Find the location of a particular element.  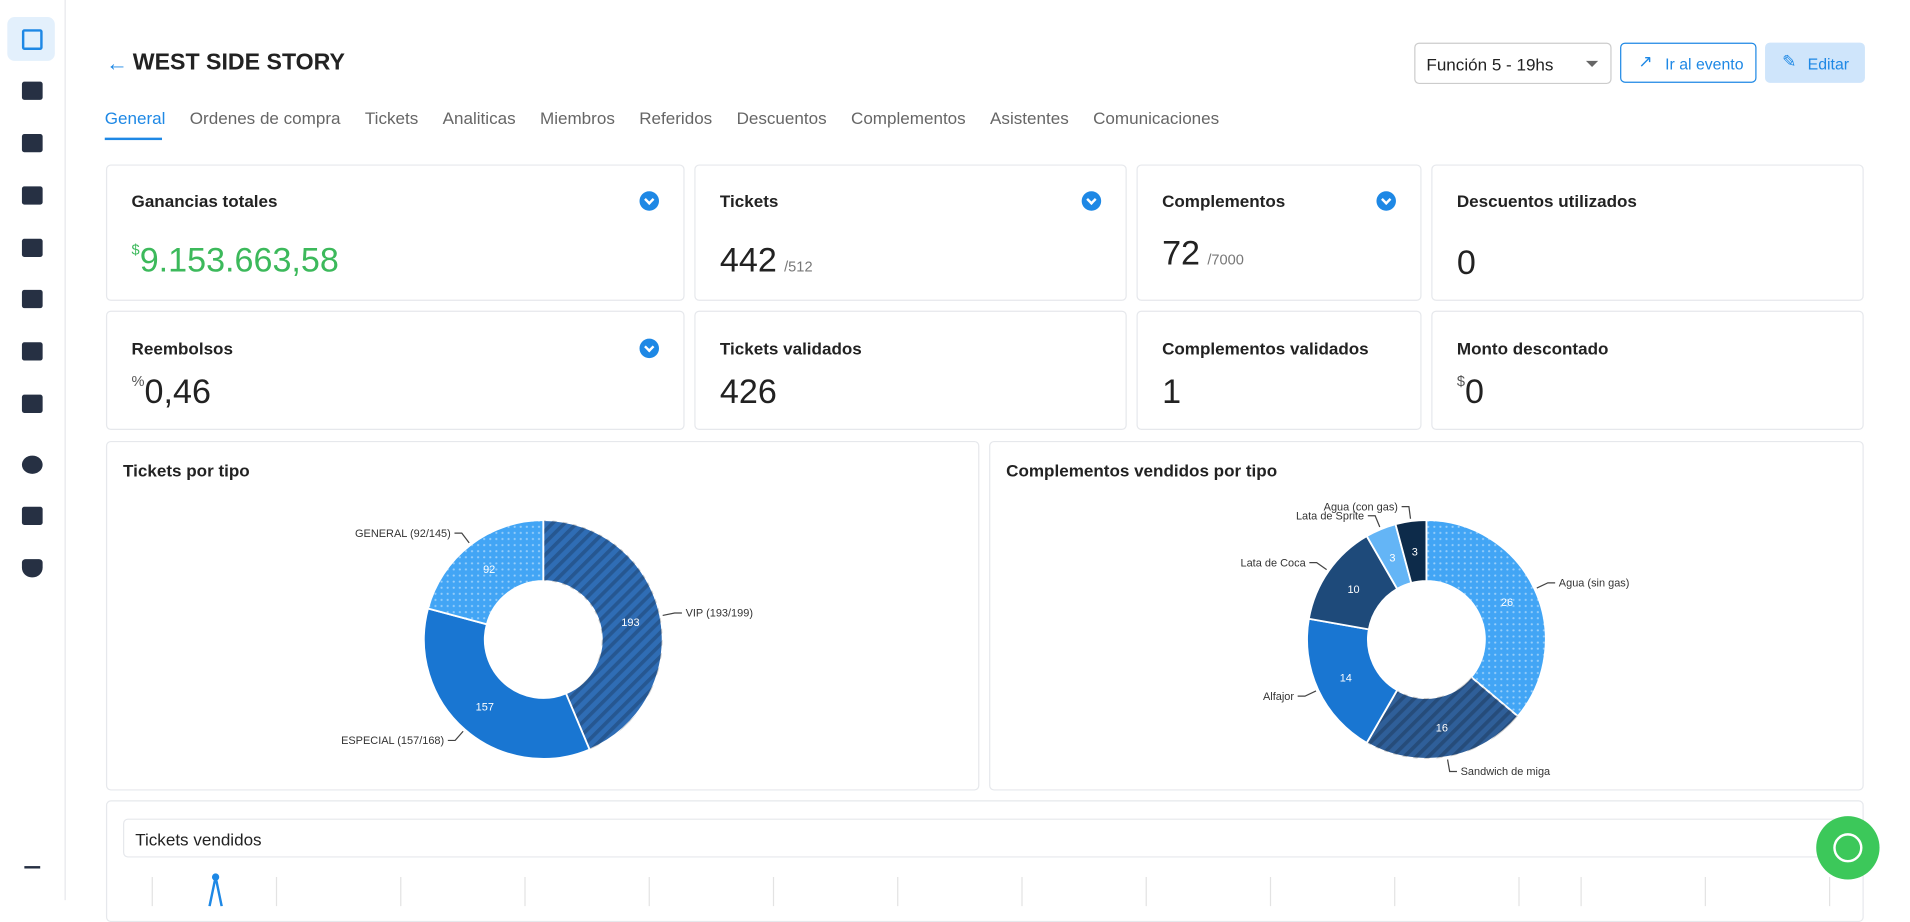

chart-title: Complementos vendidos por tipo is located at coordinates (1142, 470).